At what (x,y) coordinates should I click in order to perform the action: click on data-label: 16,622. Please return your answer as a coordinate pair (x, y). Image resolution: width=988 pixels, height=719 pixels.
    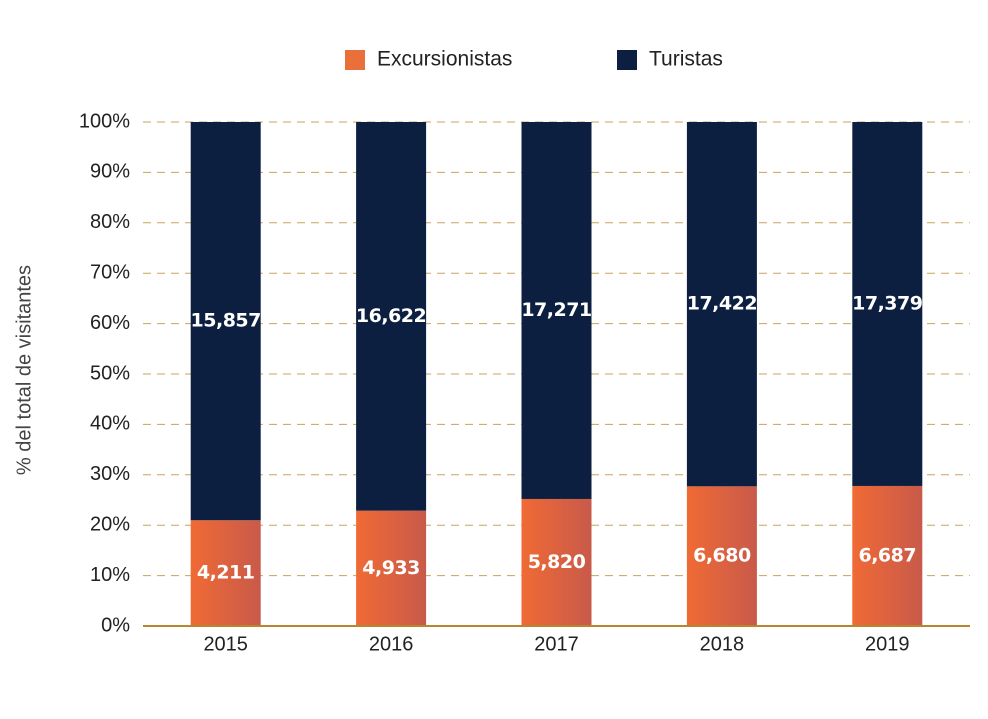
    Looking at the image, I should click on (391, 316).